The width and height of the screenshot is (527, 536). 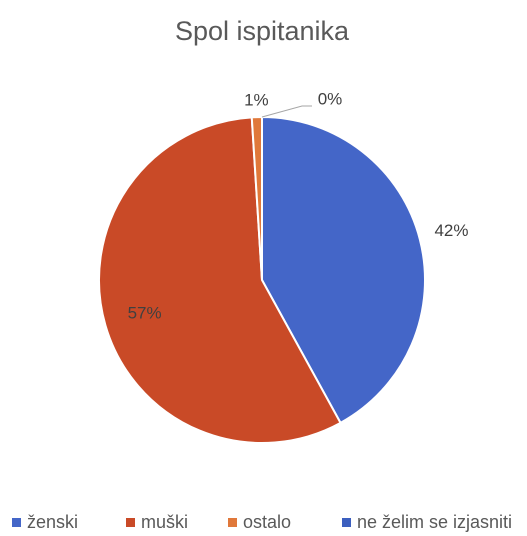 What do you see at coordinates (52, 522) in the screenshot?
I see `legend-label: ženski` at bounding box center [52, 522].